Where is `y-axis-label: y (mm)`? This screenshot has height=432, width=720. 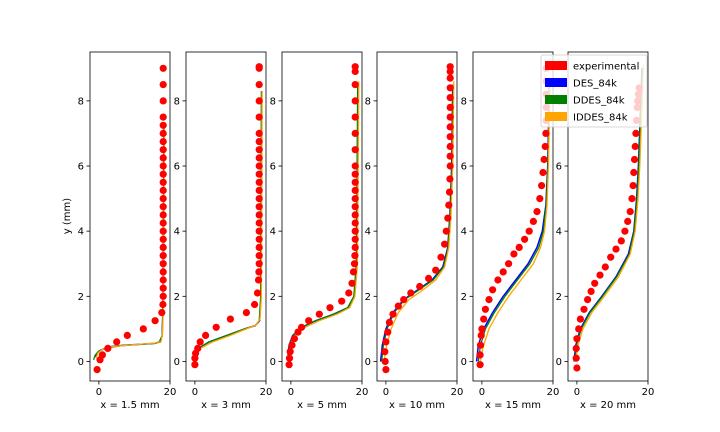
y-axis-label: y (mm) is located at coordinates (67, 216).